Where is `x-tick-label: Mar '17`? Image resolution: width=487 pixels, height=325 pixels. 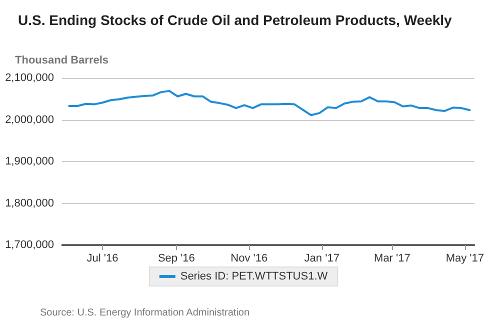
x-tick-label: Mar '17 is located at coordinates (392, 258).